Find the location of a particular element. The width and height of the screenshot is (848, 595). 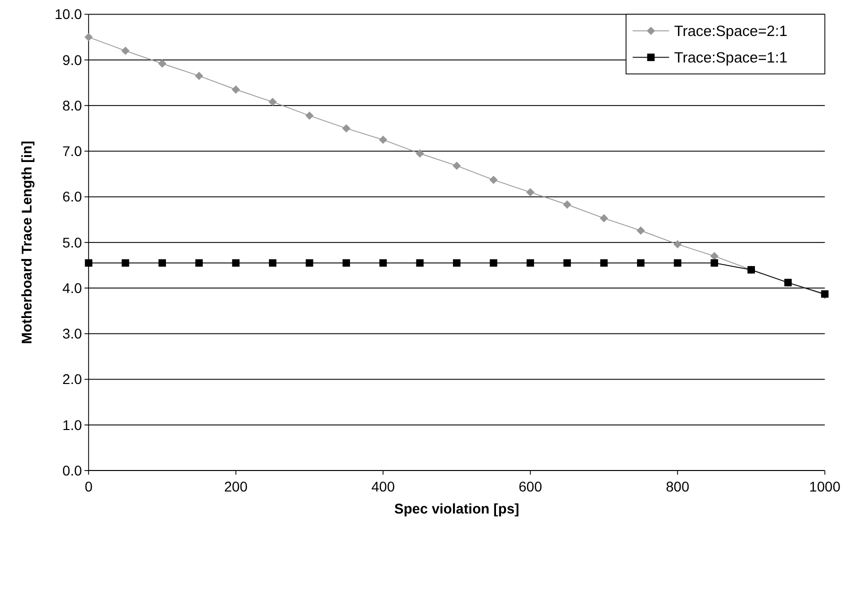

x-tick-label: 0 is located at coordinates (88, 486).